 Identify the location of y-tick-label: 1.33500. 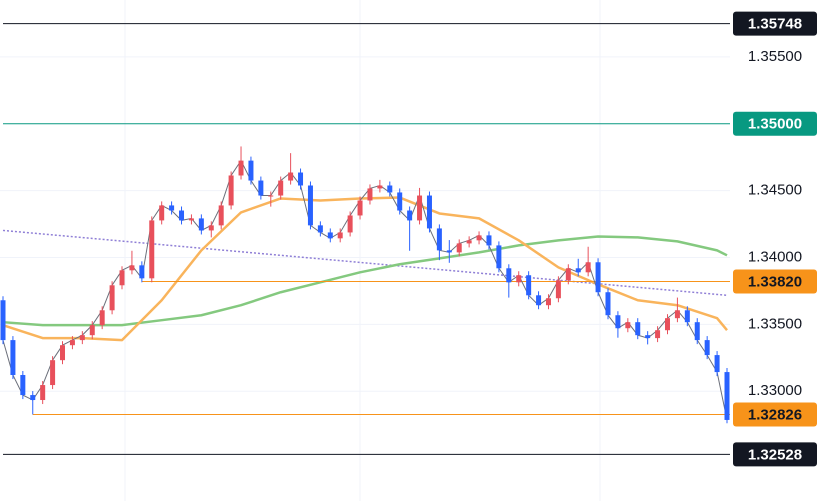
(775, 323).